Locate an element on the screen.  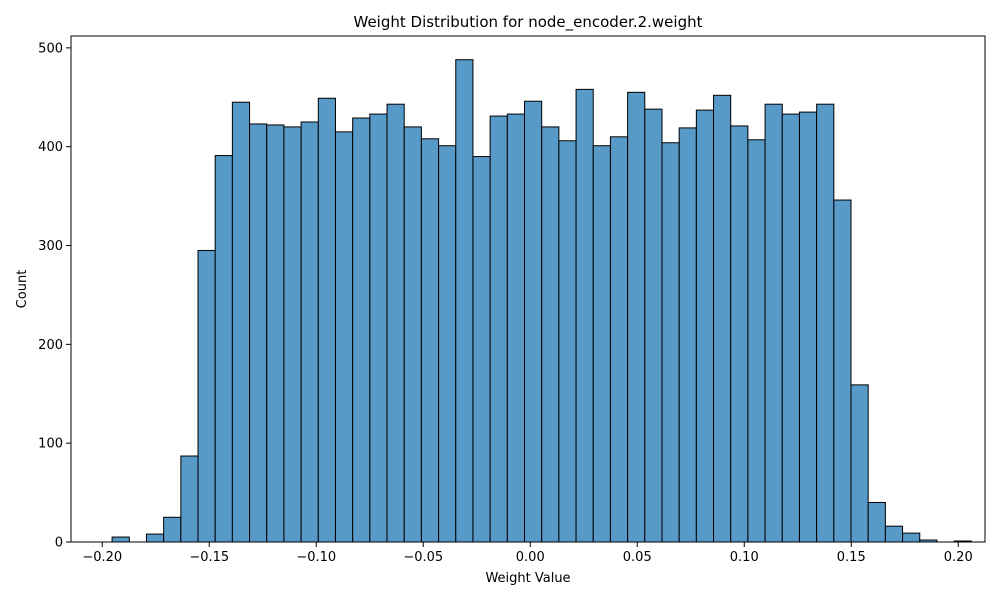
x-axis-ticks: −0.20 −0.15 −0.10 −0.05 0.00 0.05 0.10 0.15 0.20 is located at coordinates (527, 553).